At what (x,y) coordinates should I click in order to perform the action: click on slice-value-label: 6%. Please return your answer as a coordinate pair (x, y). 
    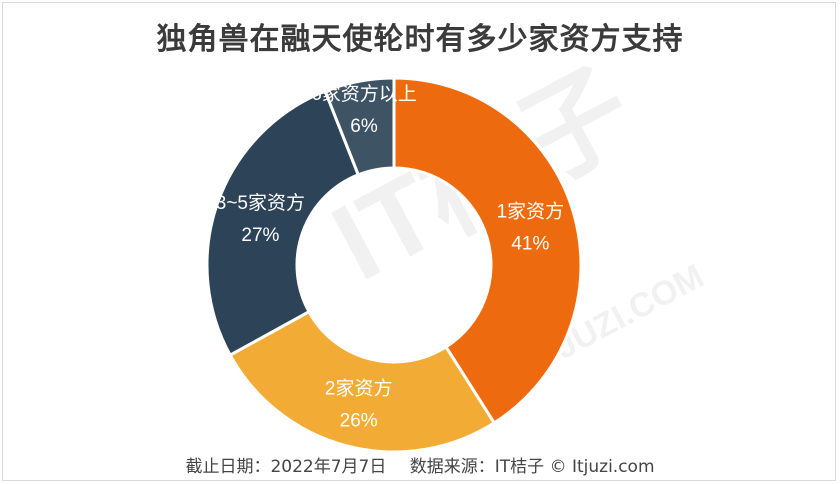
    Looking at the image, I should click on (364, 126).